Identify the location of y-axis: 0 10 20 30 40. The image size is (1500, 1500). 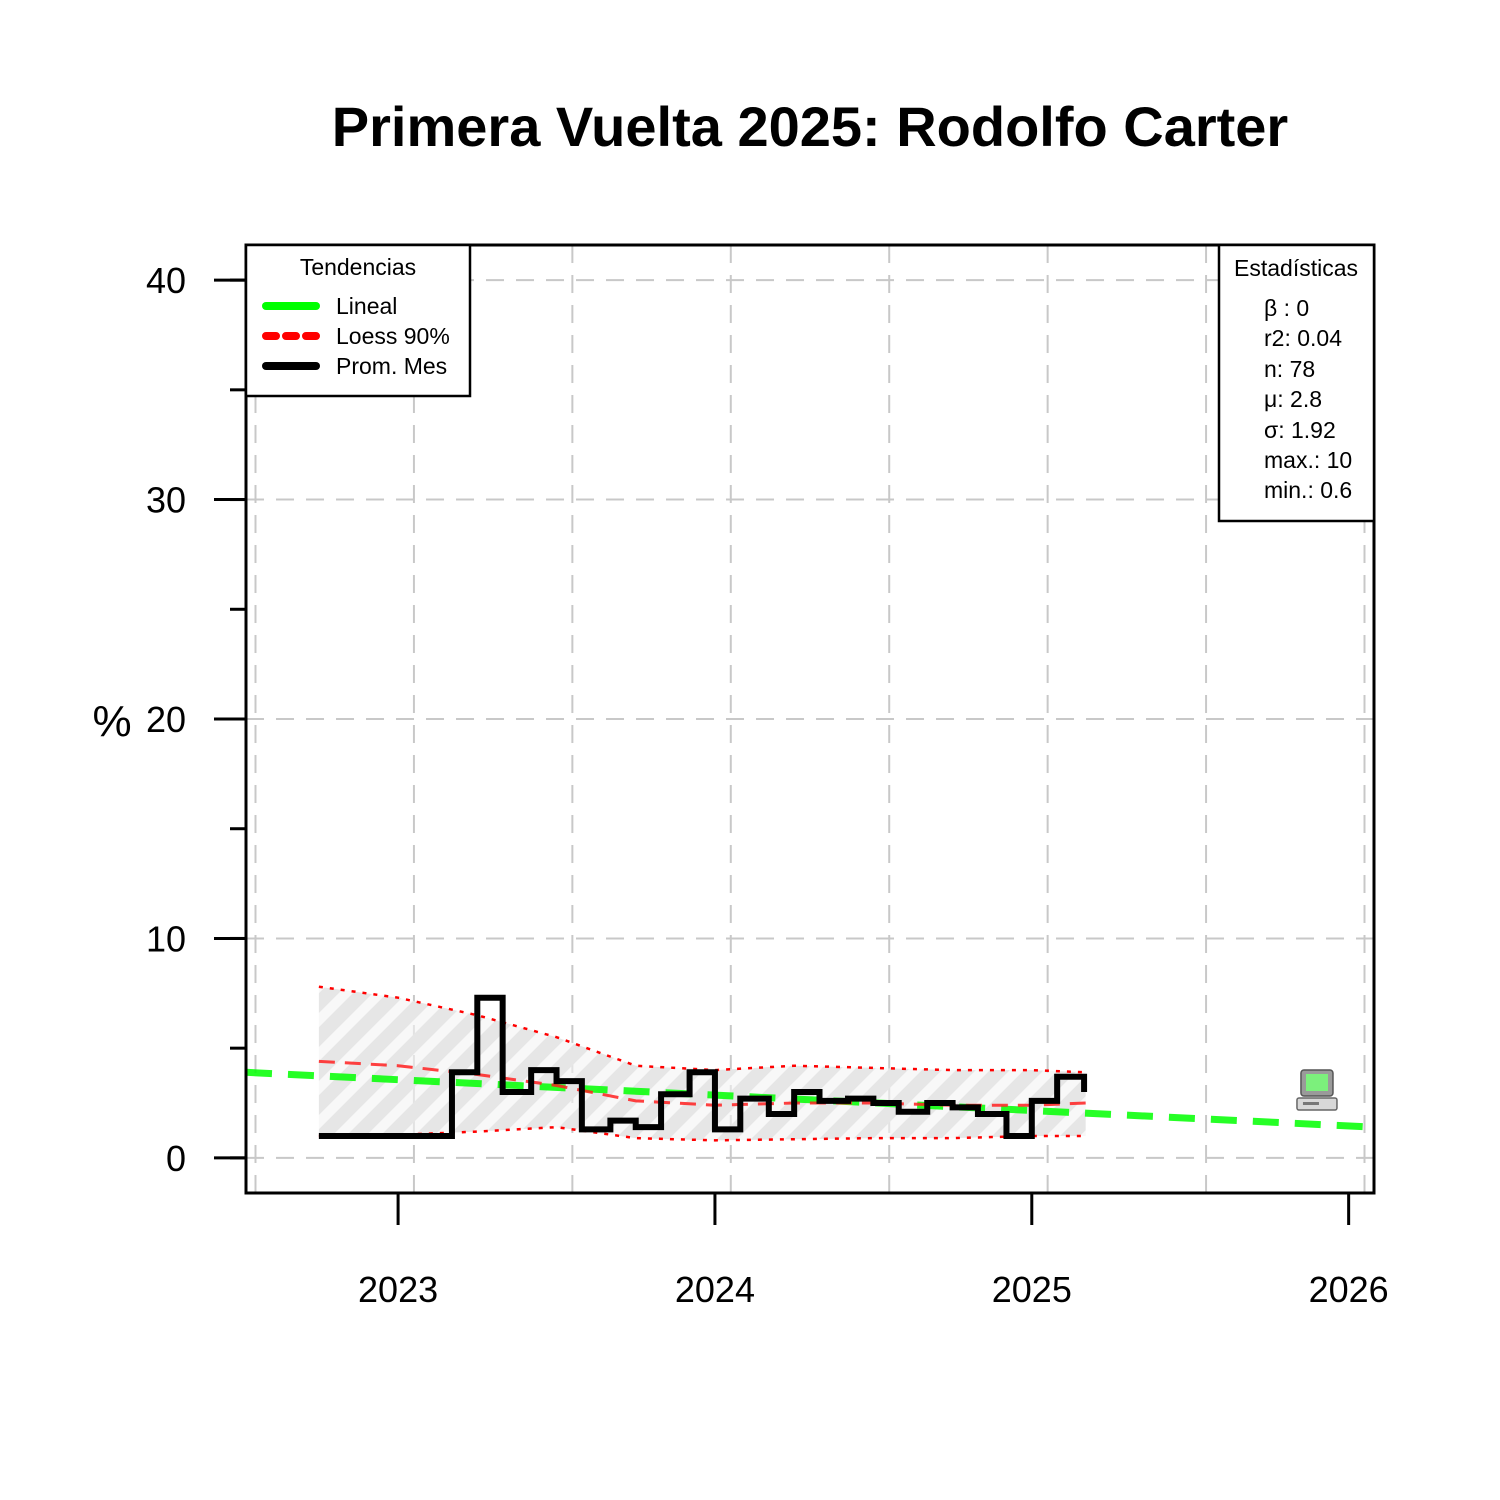
(196, 719).